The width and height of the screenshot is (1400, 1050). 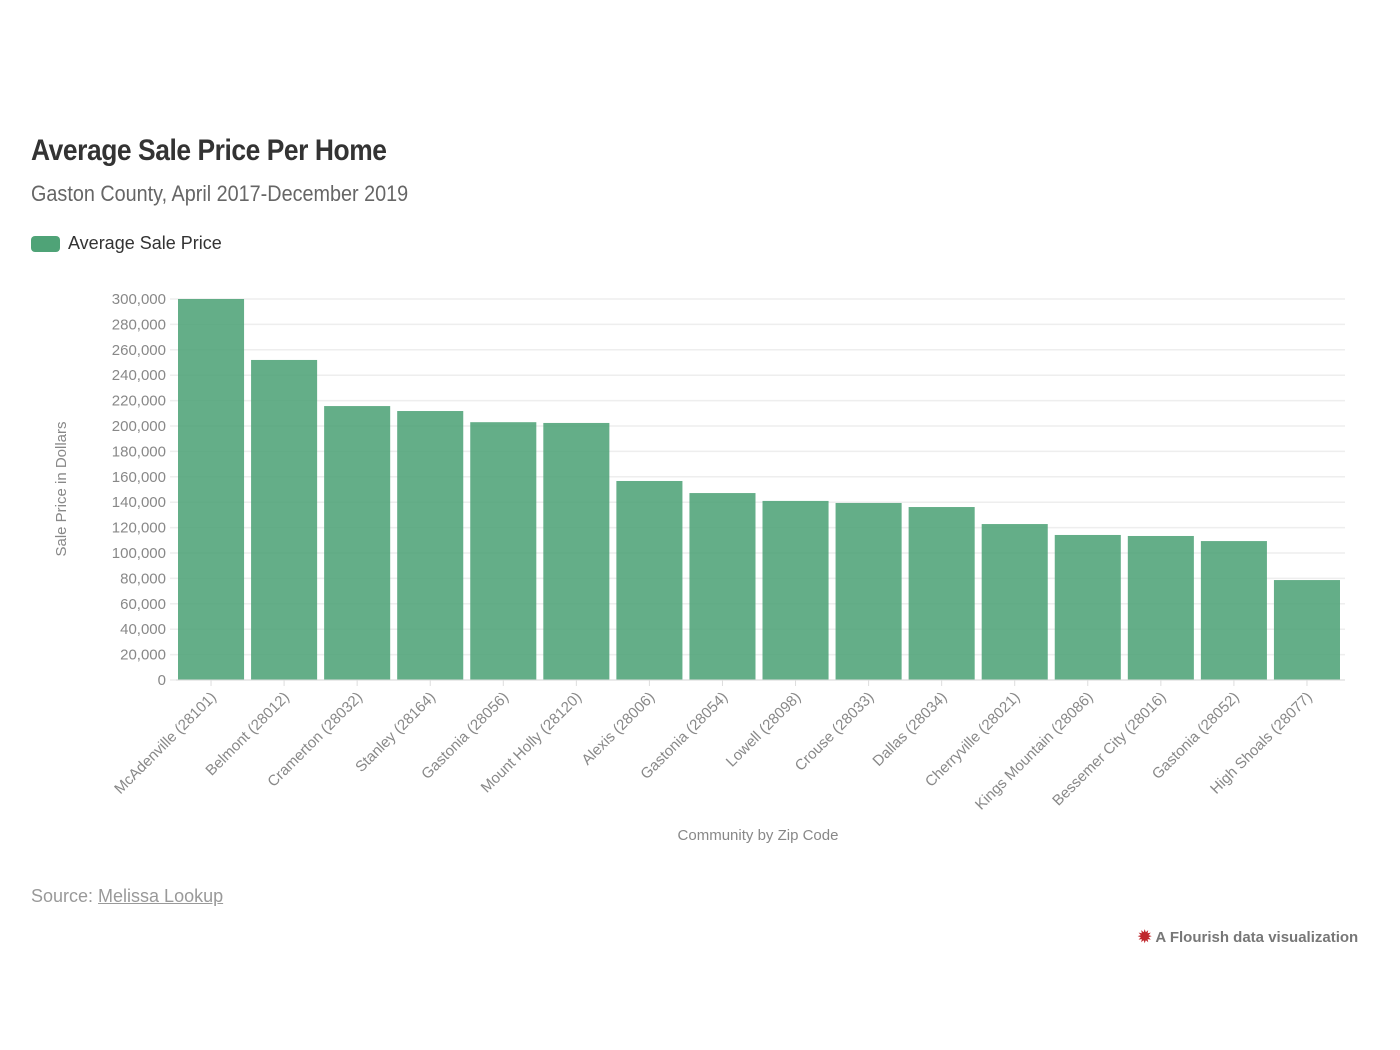 What do you see at coordinates (45, 243) in the screenshot?
I see `legend-swatch` at bounding box center [45, 243].